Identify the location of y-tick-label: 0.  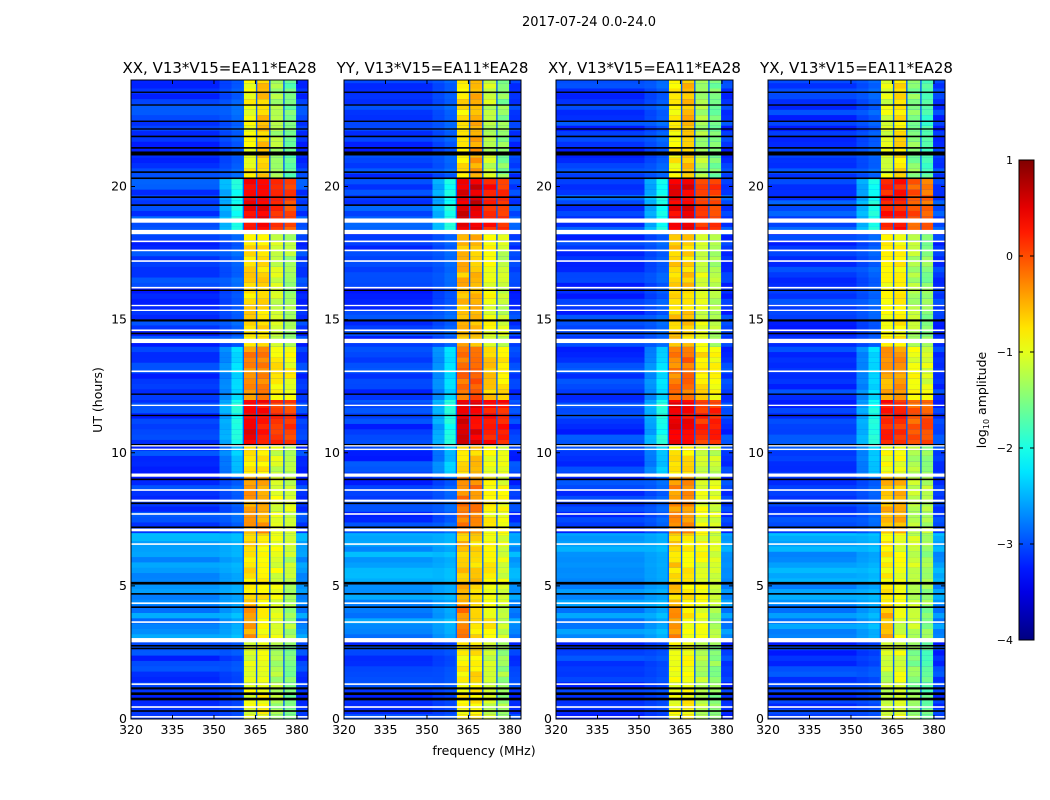
(548, 718).